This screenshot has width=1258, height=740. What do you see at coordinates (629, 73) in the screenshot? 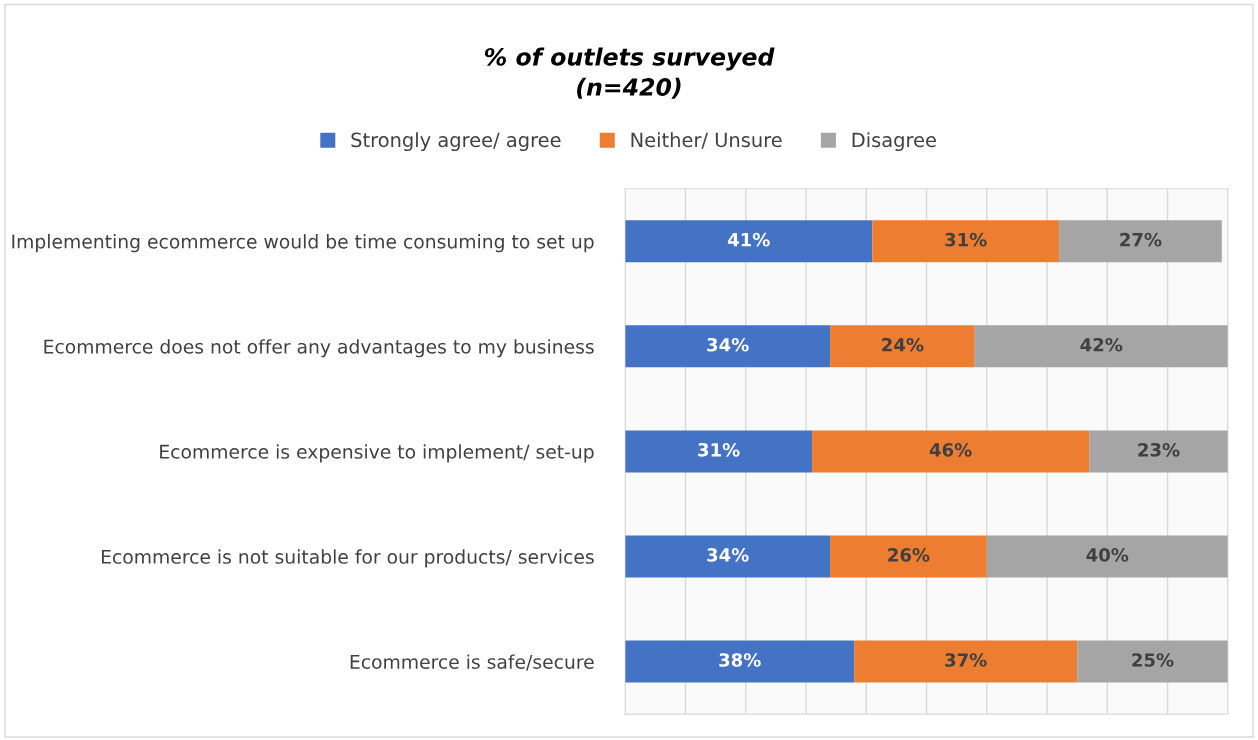
I see `chart-title: % of outlets surveyed (n=420)` at bounding box center [629, 73].